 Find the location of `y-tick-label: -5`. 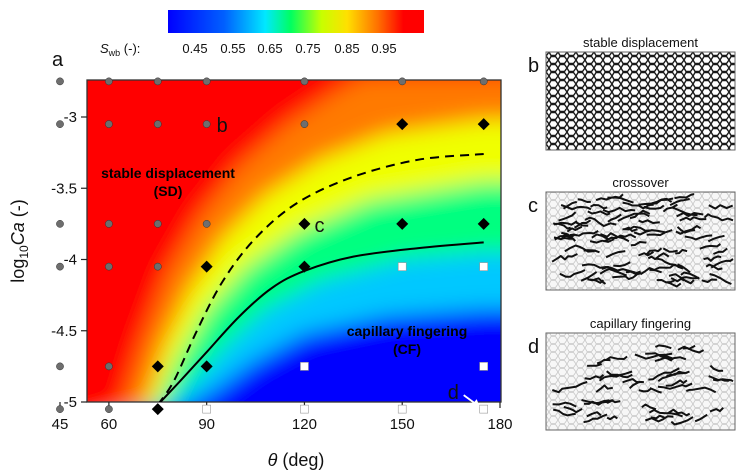

y-tick-label: -5 is located at coordinates (70, 402).